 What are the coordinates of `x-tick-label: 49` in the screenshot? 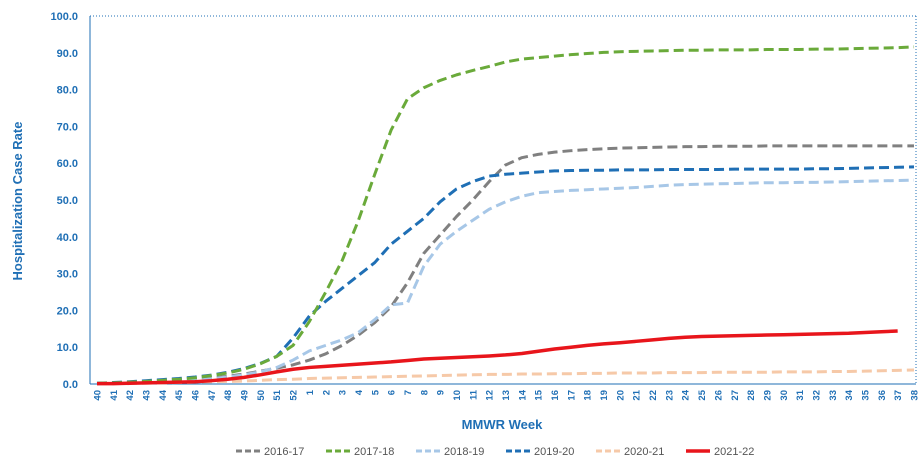 It's located at (245, 395).